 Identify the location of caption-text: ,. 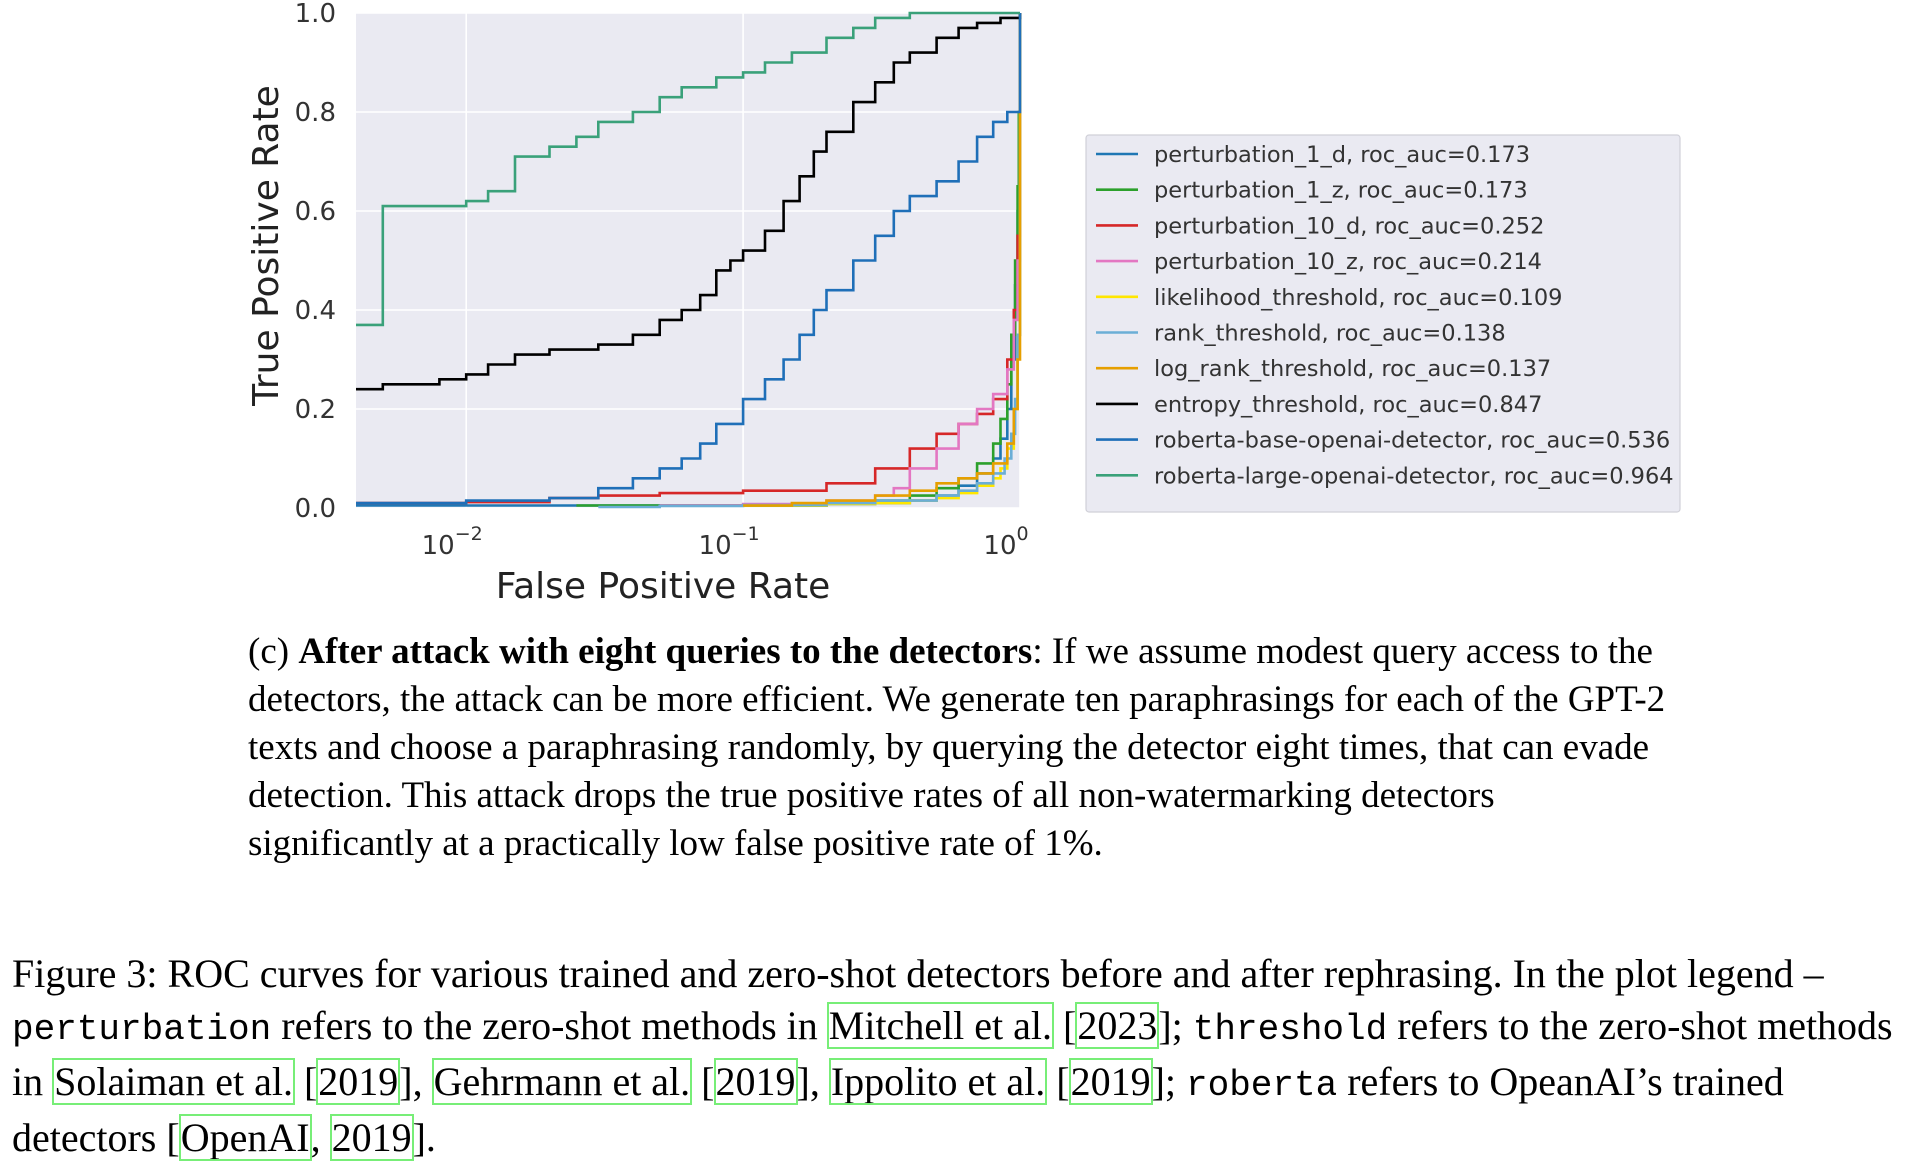
(320, 1137).